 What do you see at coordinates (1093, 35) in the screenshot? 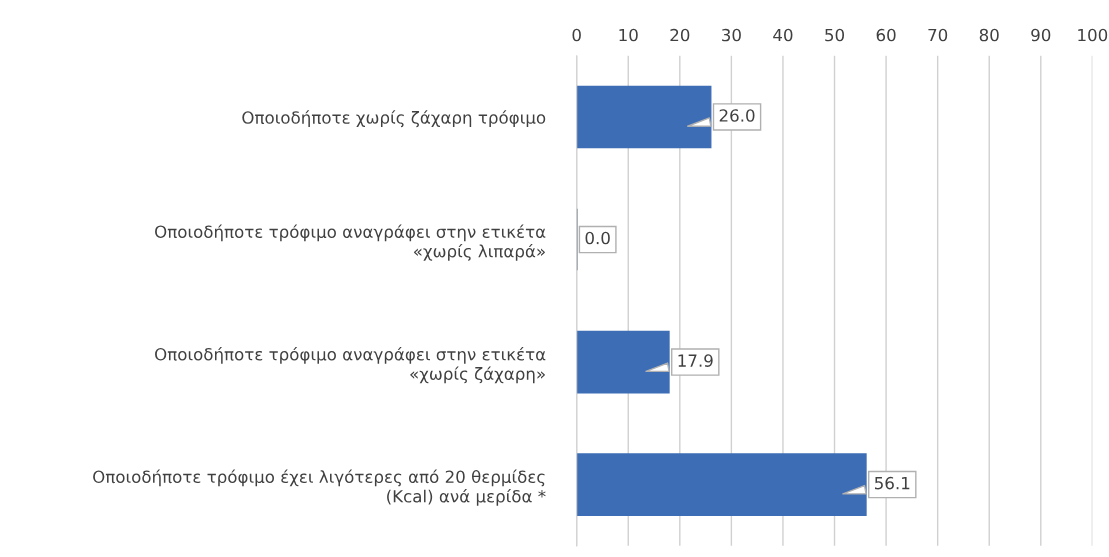
I see `x-tick-label: 100` at bounding box center [1093, 35].